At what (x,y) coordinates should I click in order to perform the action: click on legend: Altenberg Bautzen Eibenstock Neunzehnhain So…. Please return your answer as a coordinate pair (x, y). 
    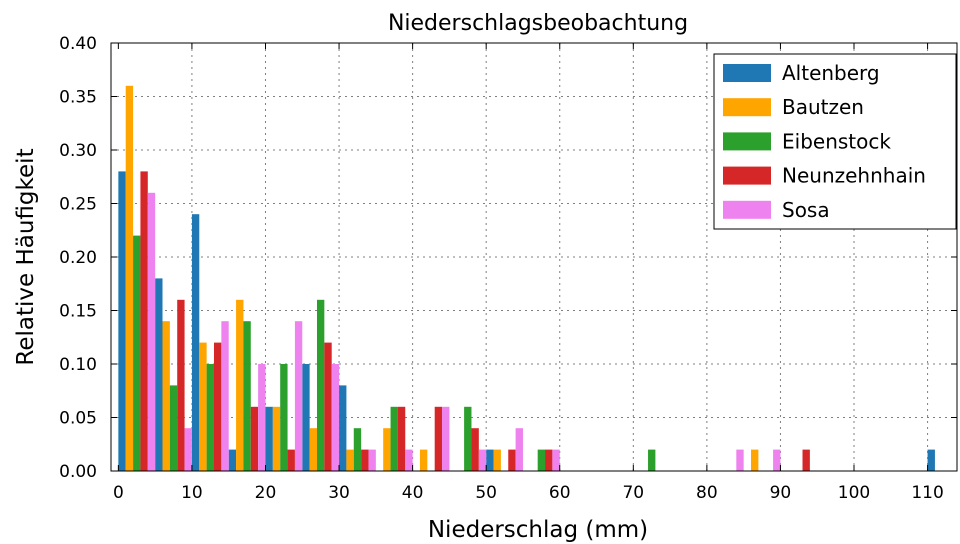
    Looking at the image, I should click on (835, 141).